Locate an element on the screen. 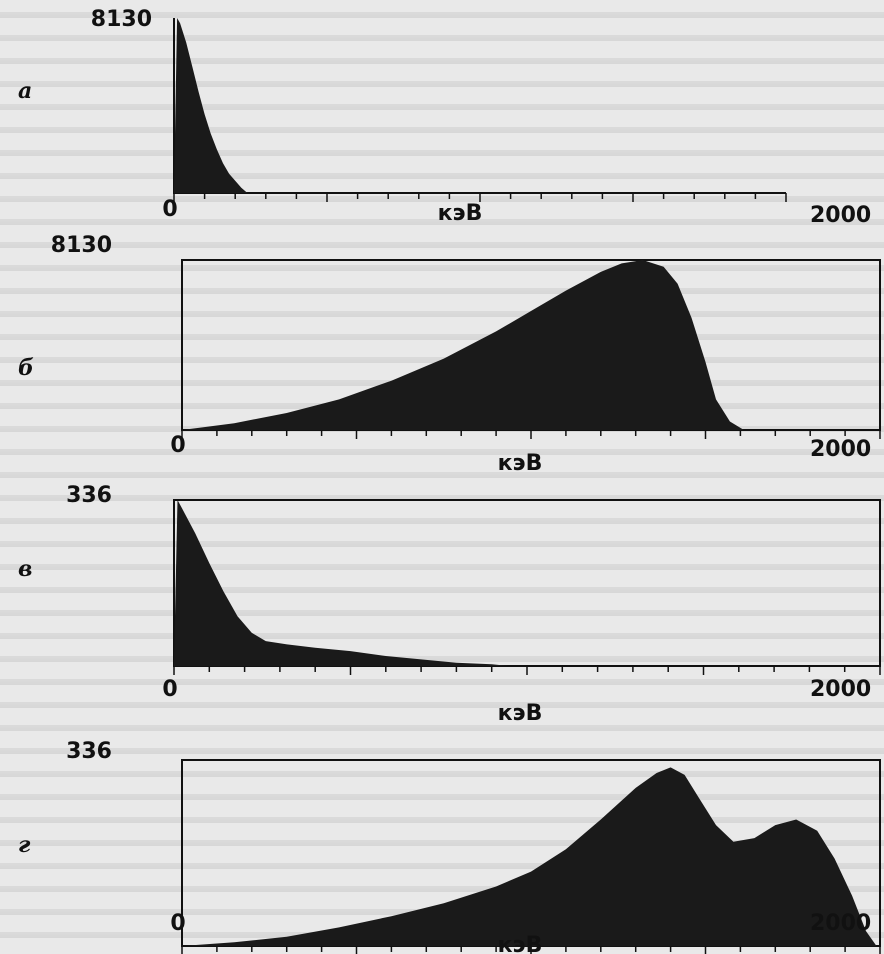 This screenshot has height=954, width=884. panel-g-ticks is located at coordinates (531, 950).